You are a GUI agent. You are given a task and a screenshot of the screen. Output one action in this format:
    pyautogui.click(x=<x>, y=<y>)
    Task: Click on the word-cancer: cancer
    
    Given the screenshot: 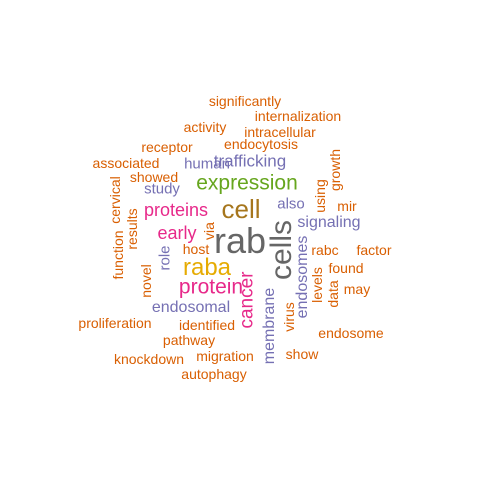 What is the action you would take?
    pyautogui.click(x=247, y=300)
    